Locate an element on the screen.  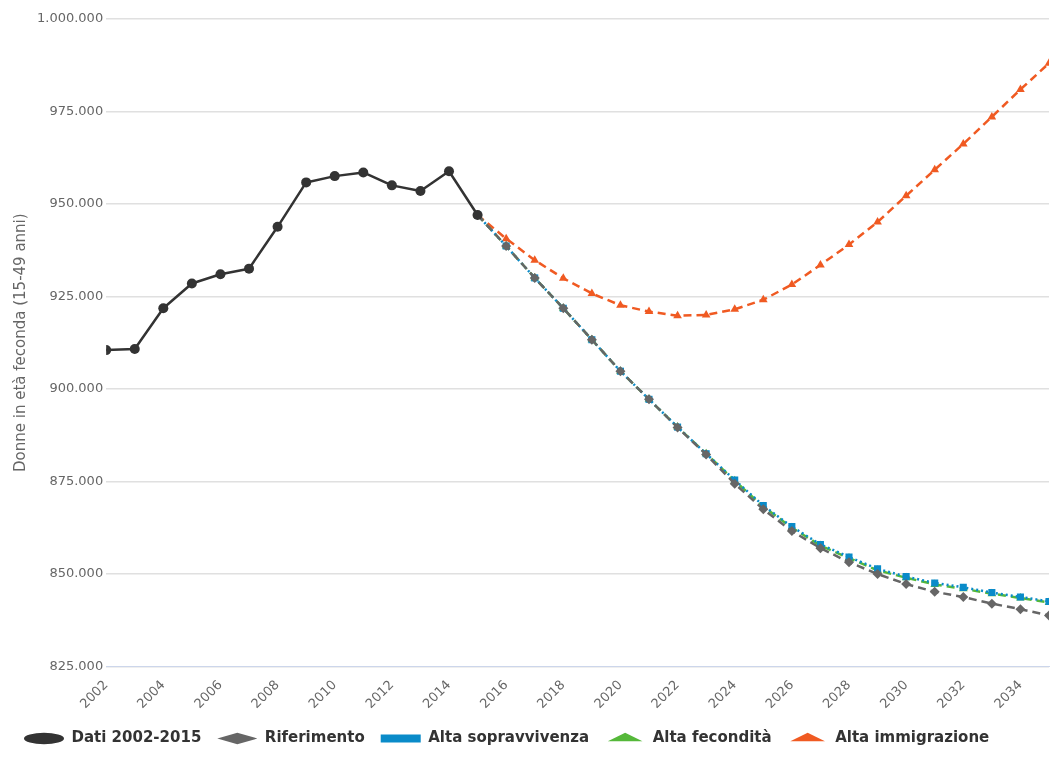
legend-label: Alta immigrazione is located at coordinates (912, 737).